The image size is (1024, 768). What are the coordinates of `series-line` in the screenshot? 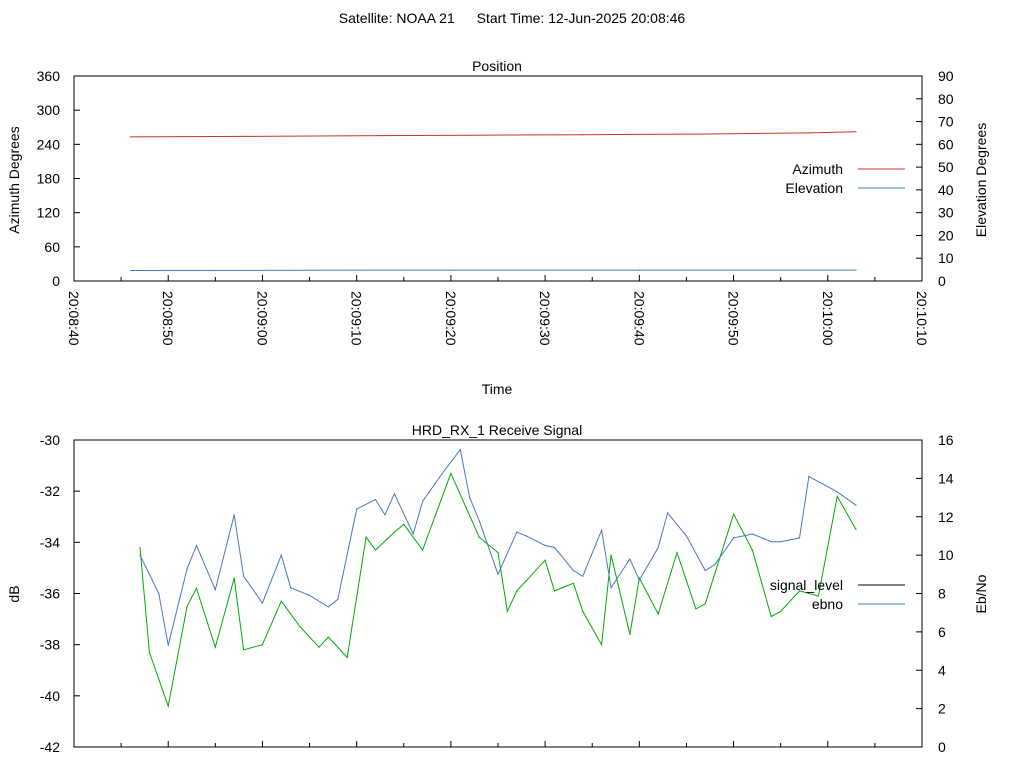 It's located at (493, 134).